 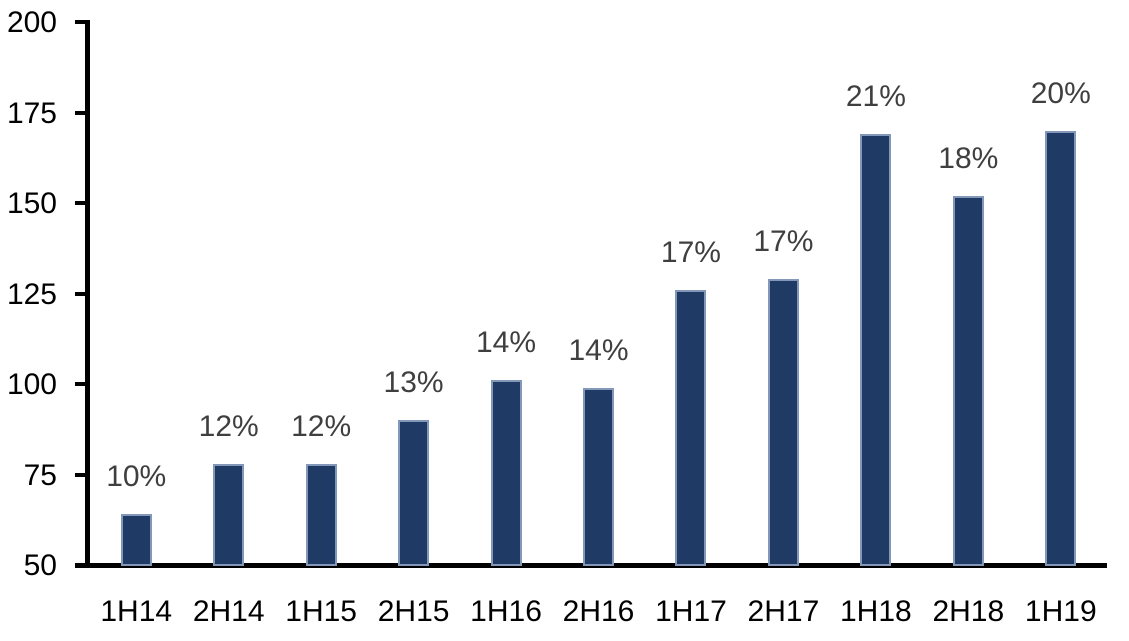 What do you see at coordinates (413, 611) in the screenshot?
I see `x-axis-category-label: 2H15` at bounding box center [413, 611].